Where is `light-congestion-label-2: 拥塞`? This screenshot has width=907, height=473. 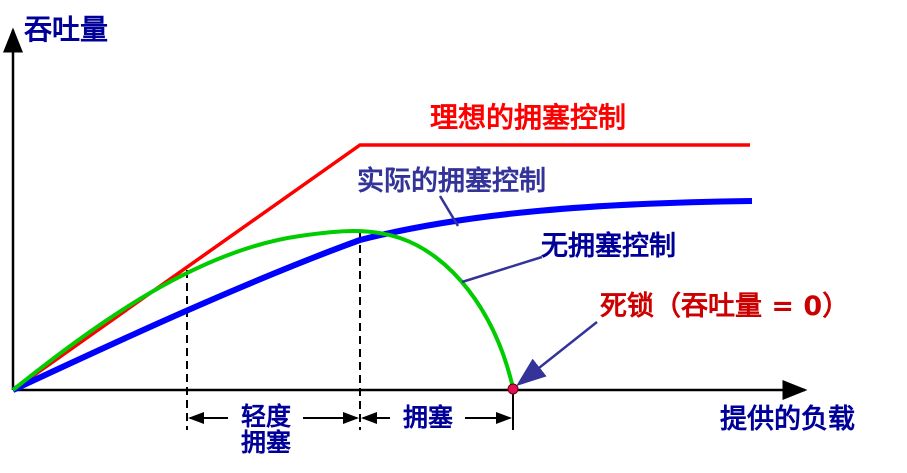
light-congestion-label-2: 拥塞 is located at coordinates (266, 442).